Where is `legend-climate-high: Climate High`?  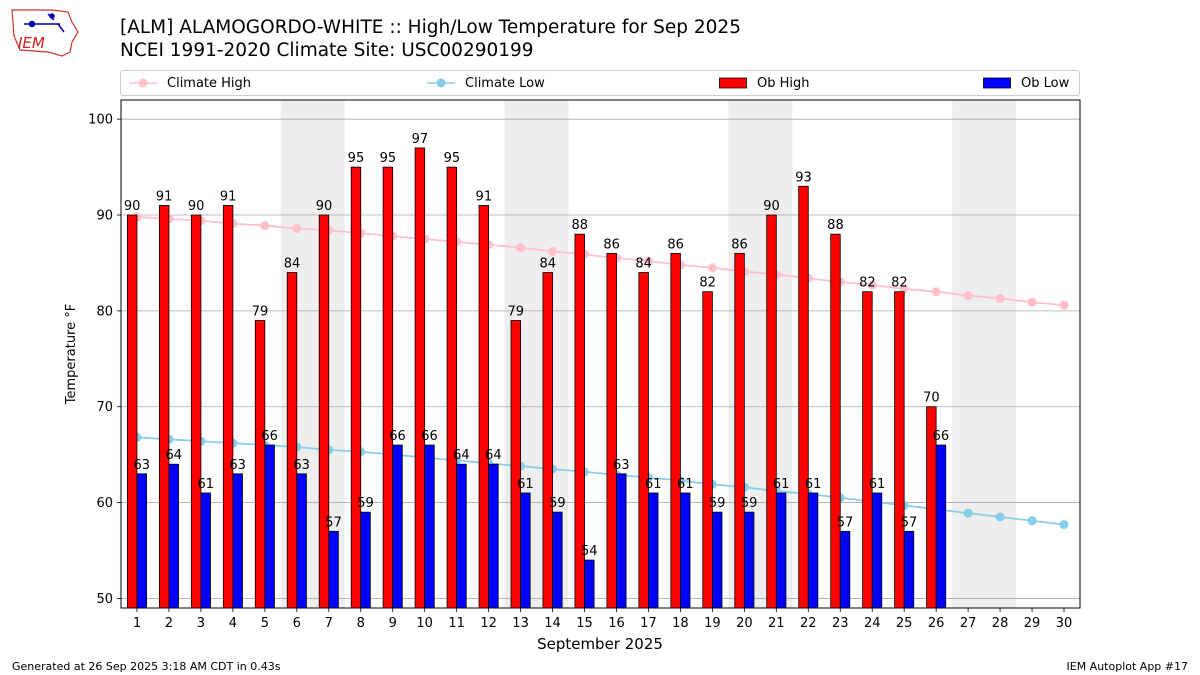
legend-climate-high: Climate High is located at coordinates (190, 83).